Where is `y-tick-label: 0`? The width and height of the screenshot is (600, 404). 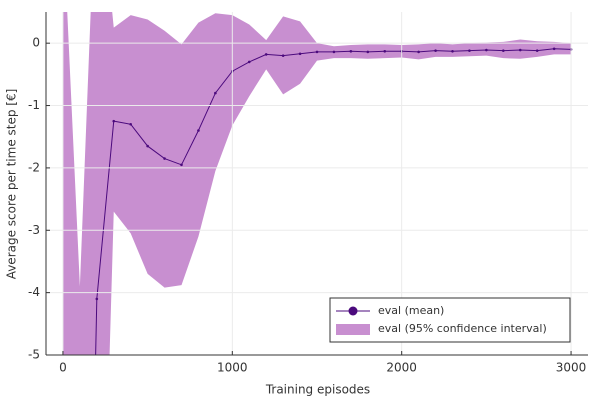
y-tick-label: 0 is located at coordinates (36, 43).